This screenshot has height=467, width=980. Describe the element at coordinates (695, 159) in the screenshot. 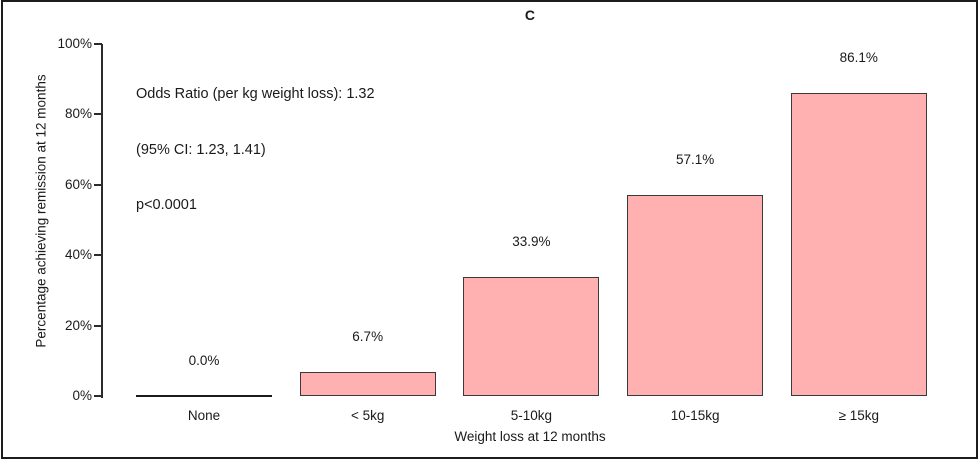

I see `bar-value-label: 57.1%` at that location.